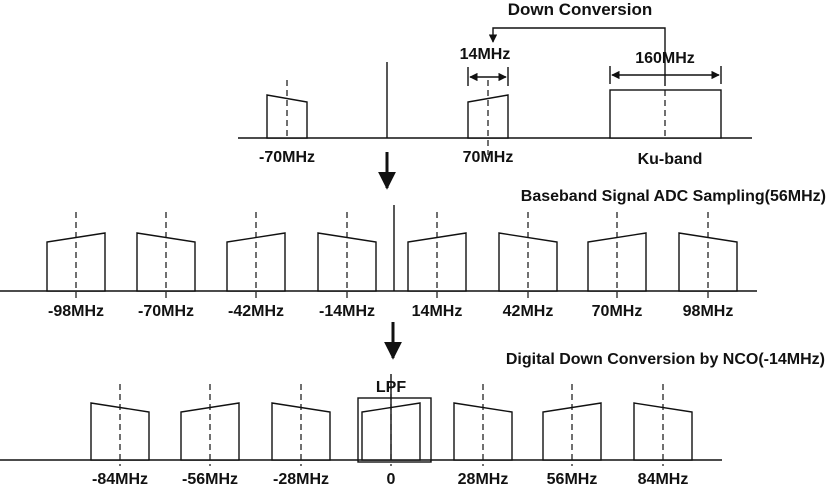  Describe the element at coordinates (572, 479) in the screenshot. I see `nco-freq-label: 56MHz` at that location.